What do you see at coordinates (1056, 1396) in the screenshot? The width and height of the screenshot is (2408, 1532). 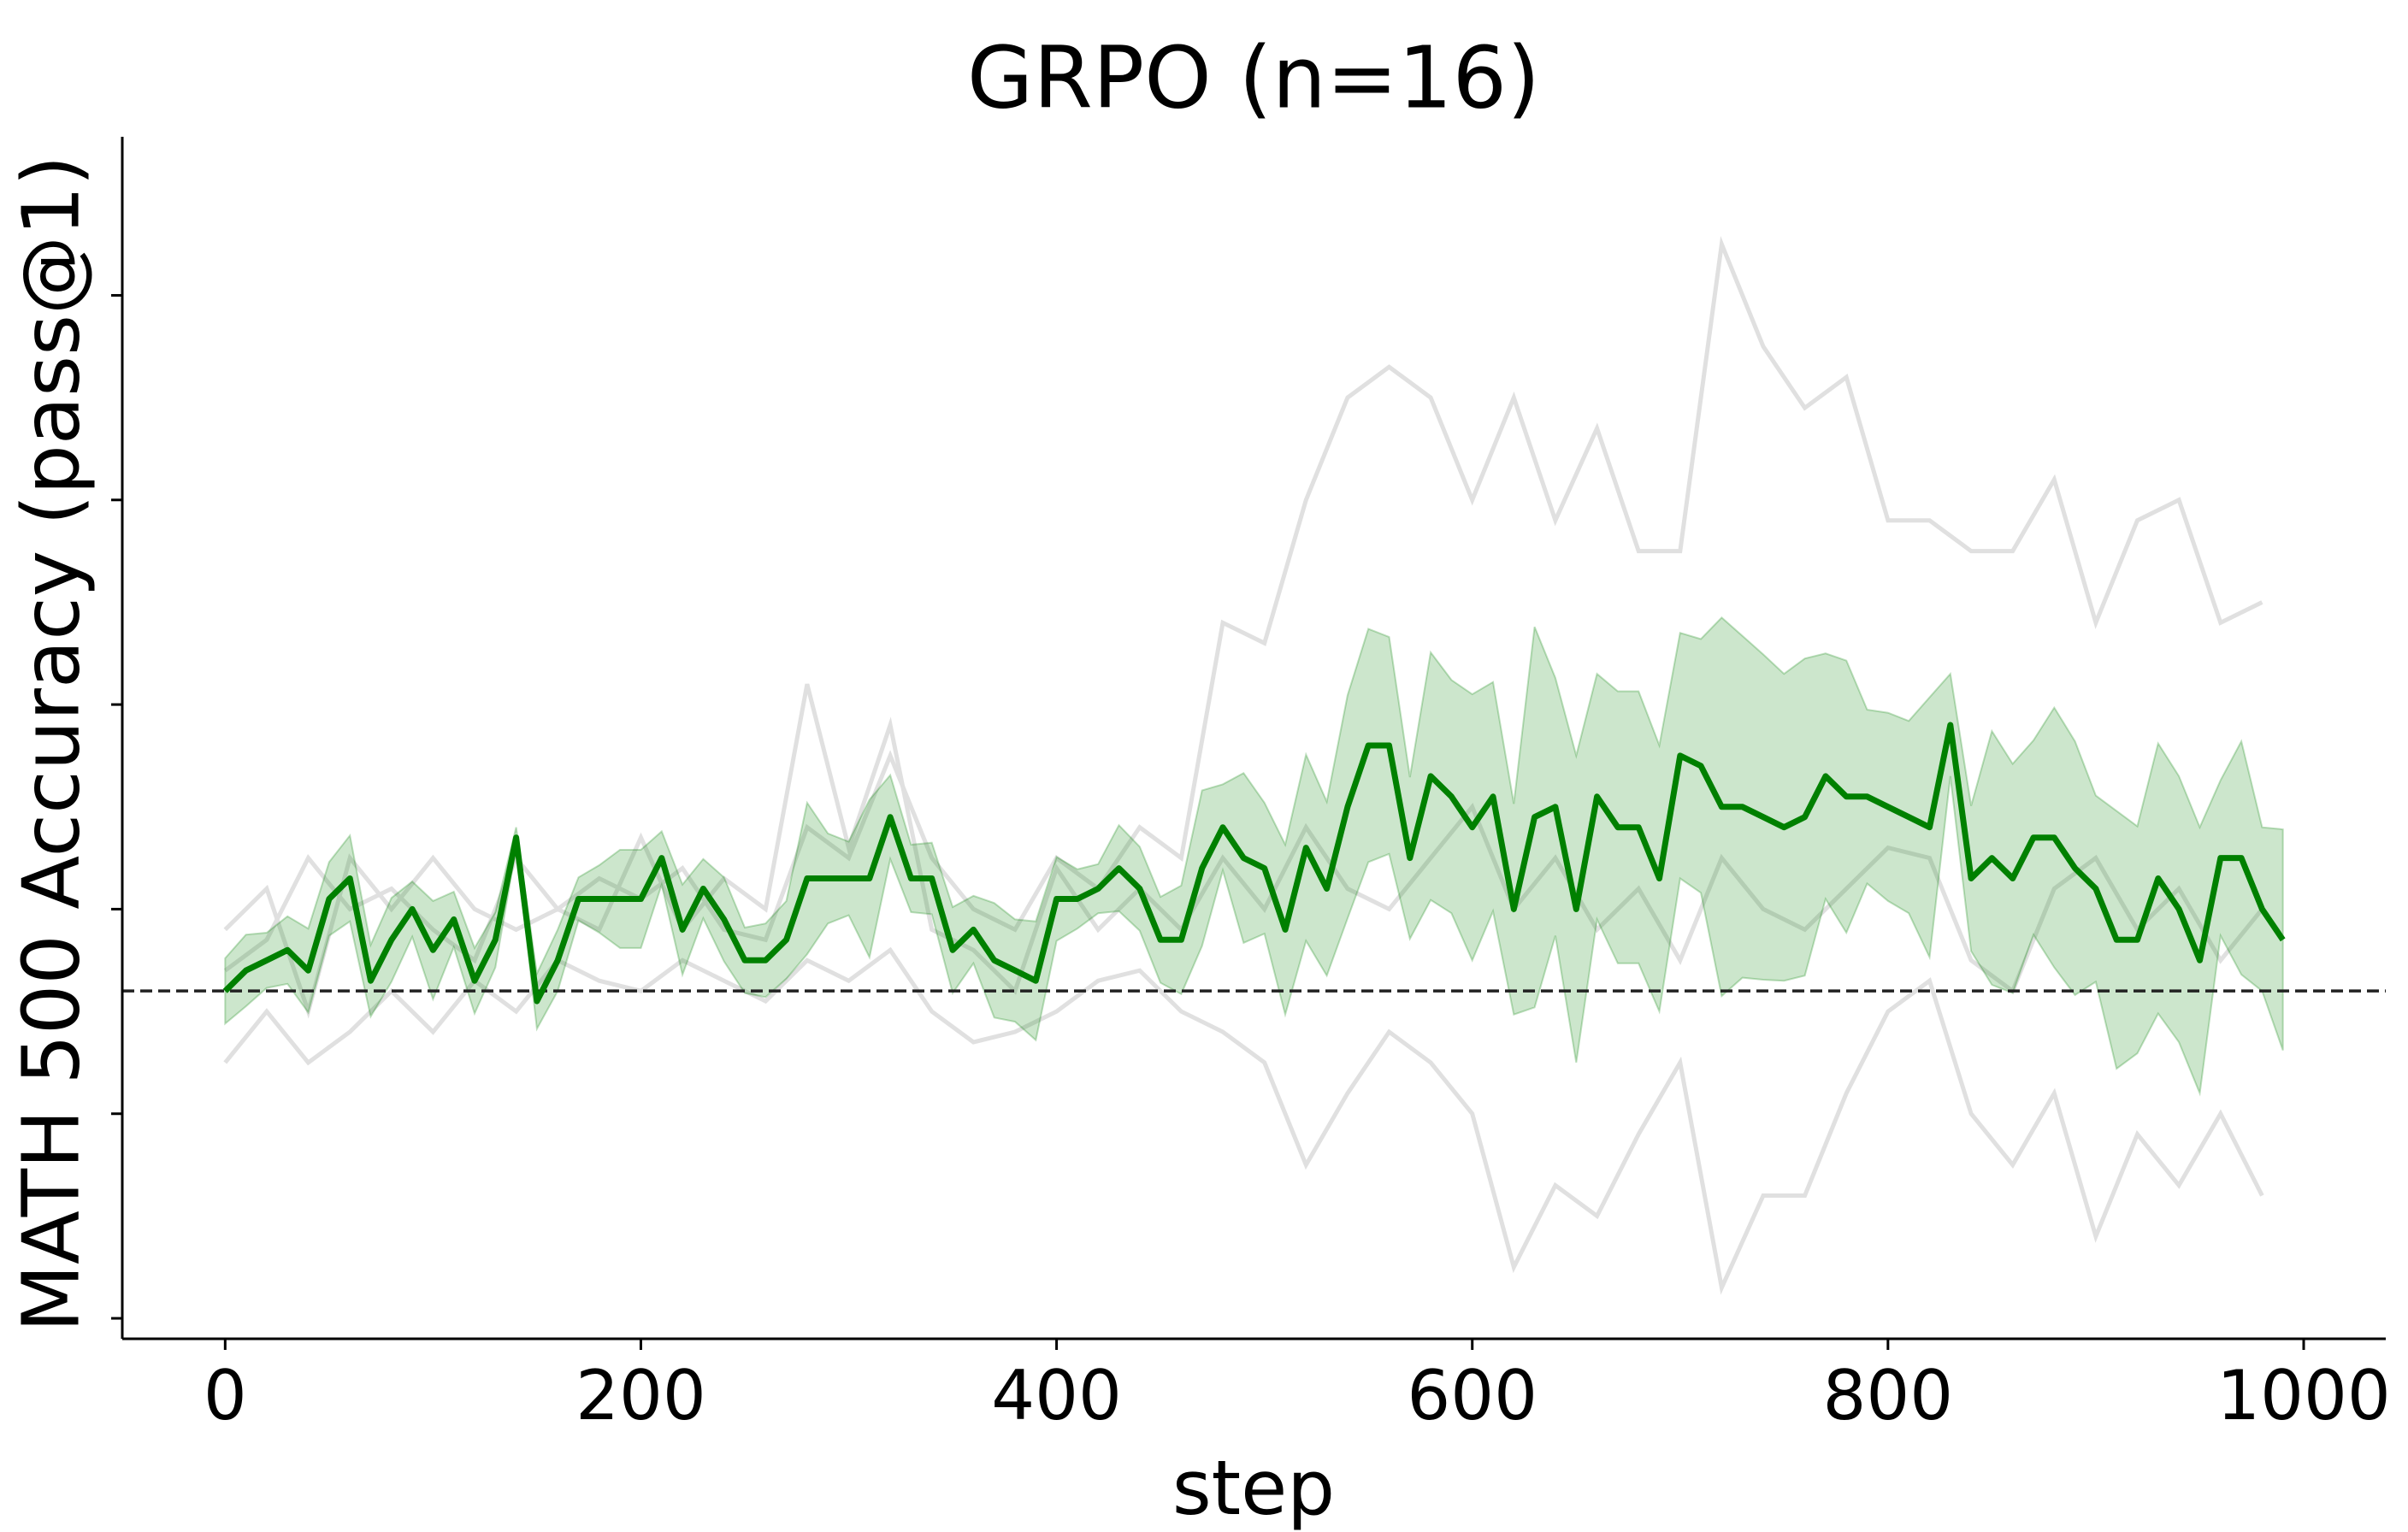 I see `x-tick-label: 400` at bounding box center [1056, 1396].